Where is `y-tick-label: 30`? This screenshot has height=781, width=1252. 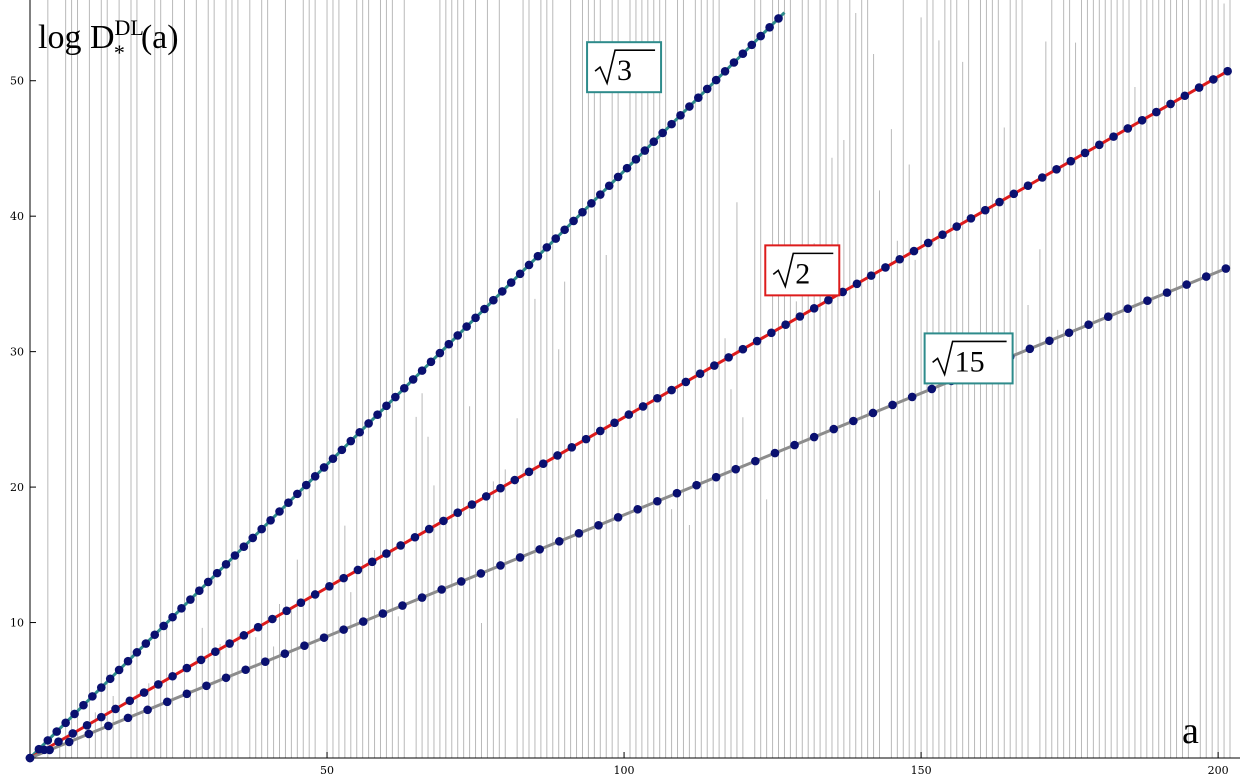
y-tick-label: 30 is located at coordinates (17, 352).